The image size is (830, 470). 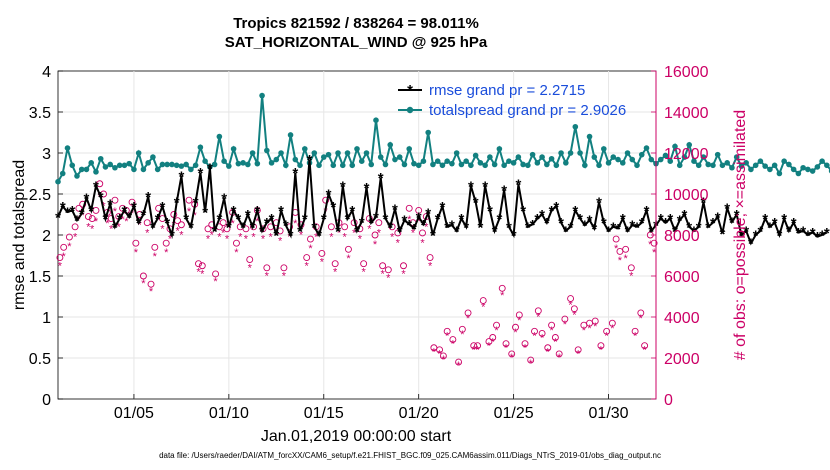 What do you see at coordinates (680, 236) in the screenshot?
I see `y2-axis-ticks: 0 2000 4000 6000 8000 10000 12000 14000 16000` at bounding box center [680, 236].